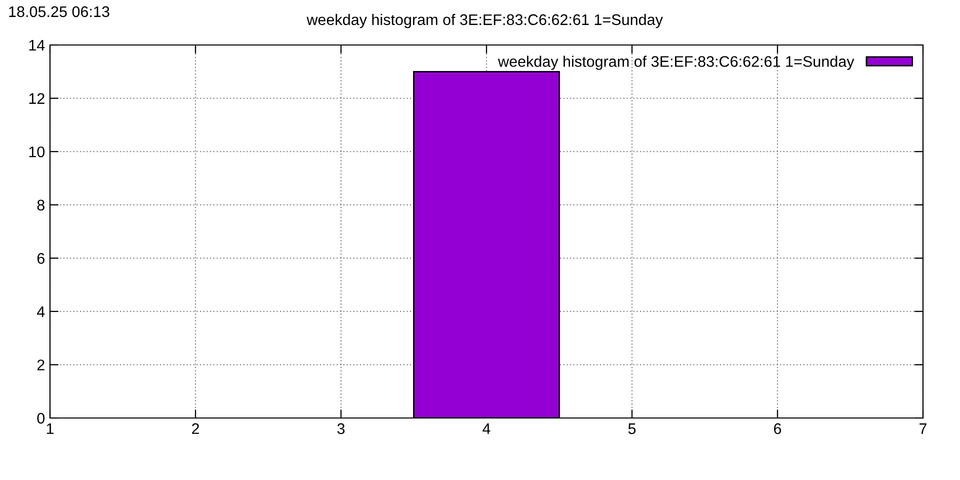 This screenshot has height=480, width=960. I want to click on y-tick-label: 8, so click(40, 205).